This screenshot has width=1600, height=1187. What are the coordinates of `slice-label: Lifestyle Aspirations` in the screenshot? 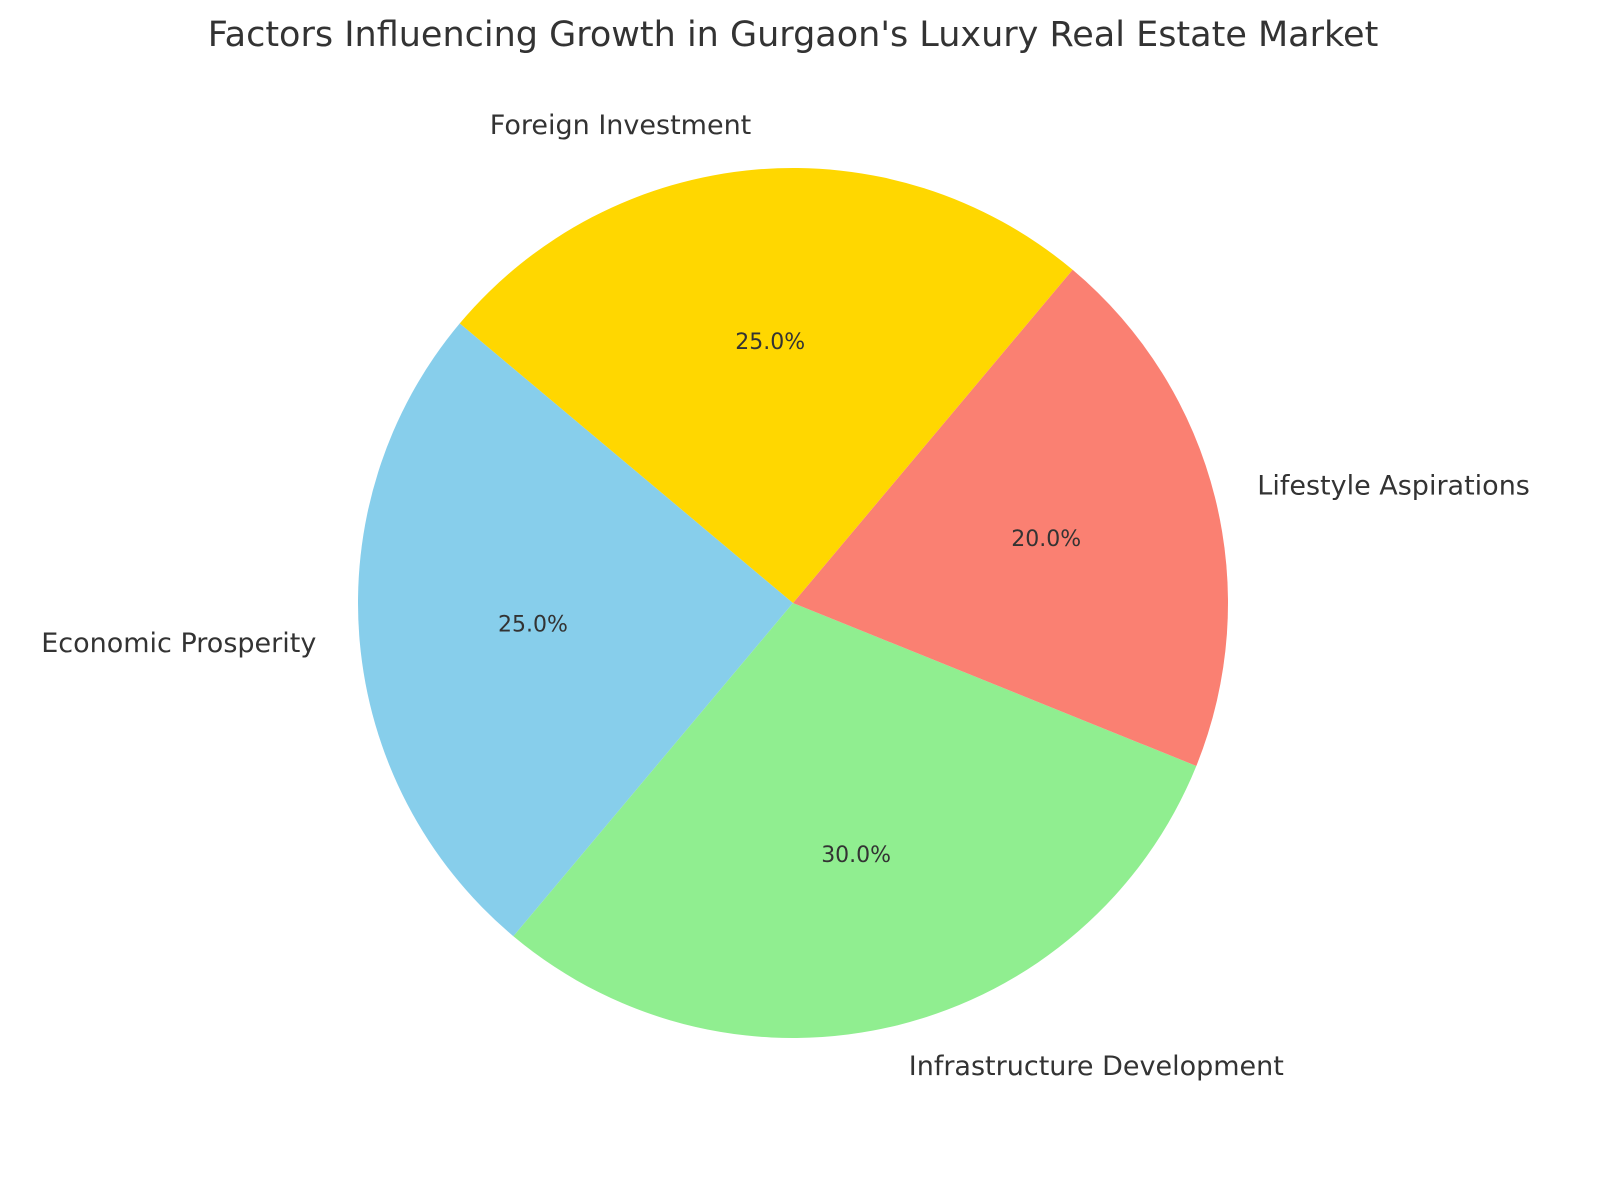 It's located at (1393, 486).